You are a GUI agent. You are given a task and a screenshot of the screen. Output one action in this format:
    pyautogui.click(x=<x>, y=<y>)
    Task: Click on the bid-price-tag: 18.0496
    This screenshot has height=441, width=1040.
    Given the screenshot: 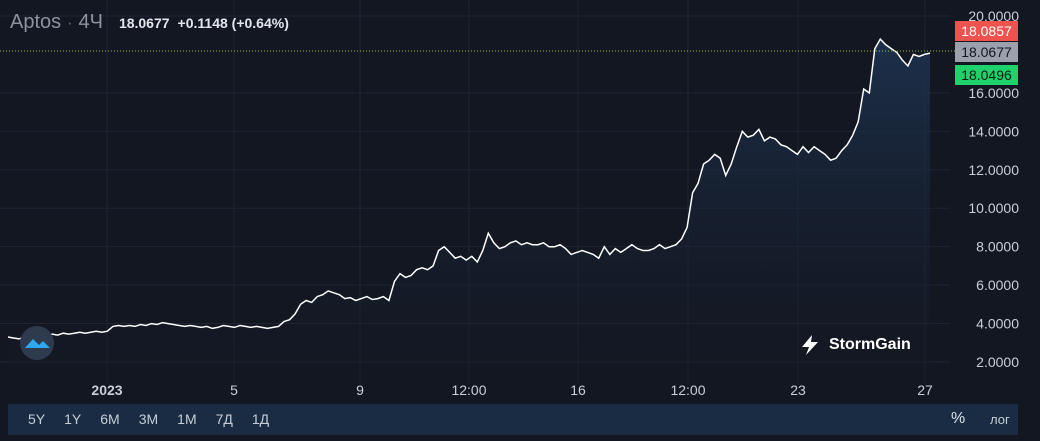 What is the action you would take?
    pyautogui.click(x=986, y=75)
    